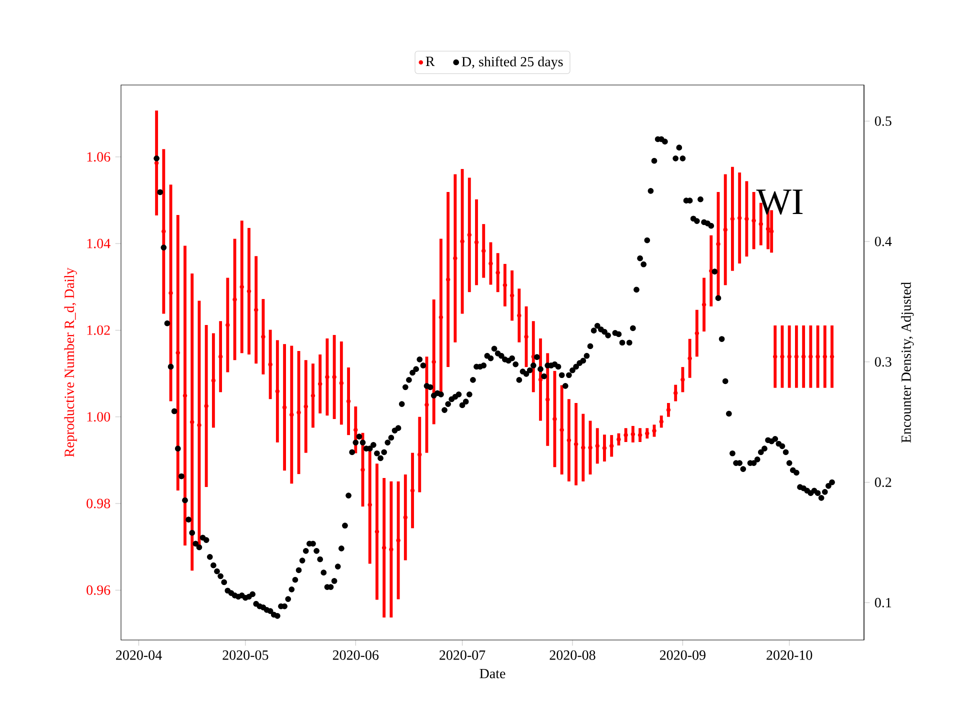 The width and height of the screenshot is (960, 720). Describe the element at coordinates (463, 655) in the screenshot. I see `x-tick-label: 2020-07` at that location.